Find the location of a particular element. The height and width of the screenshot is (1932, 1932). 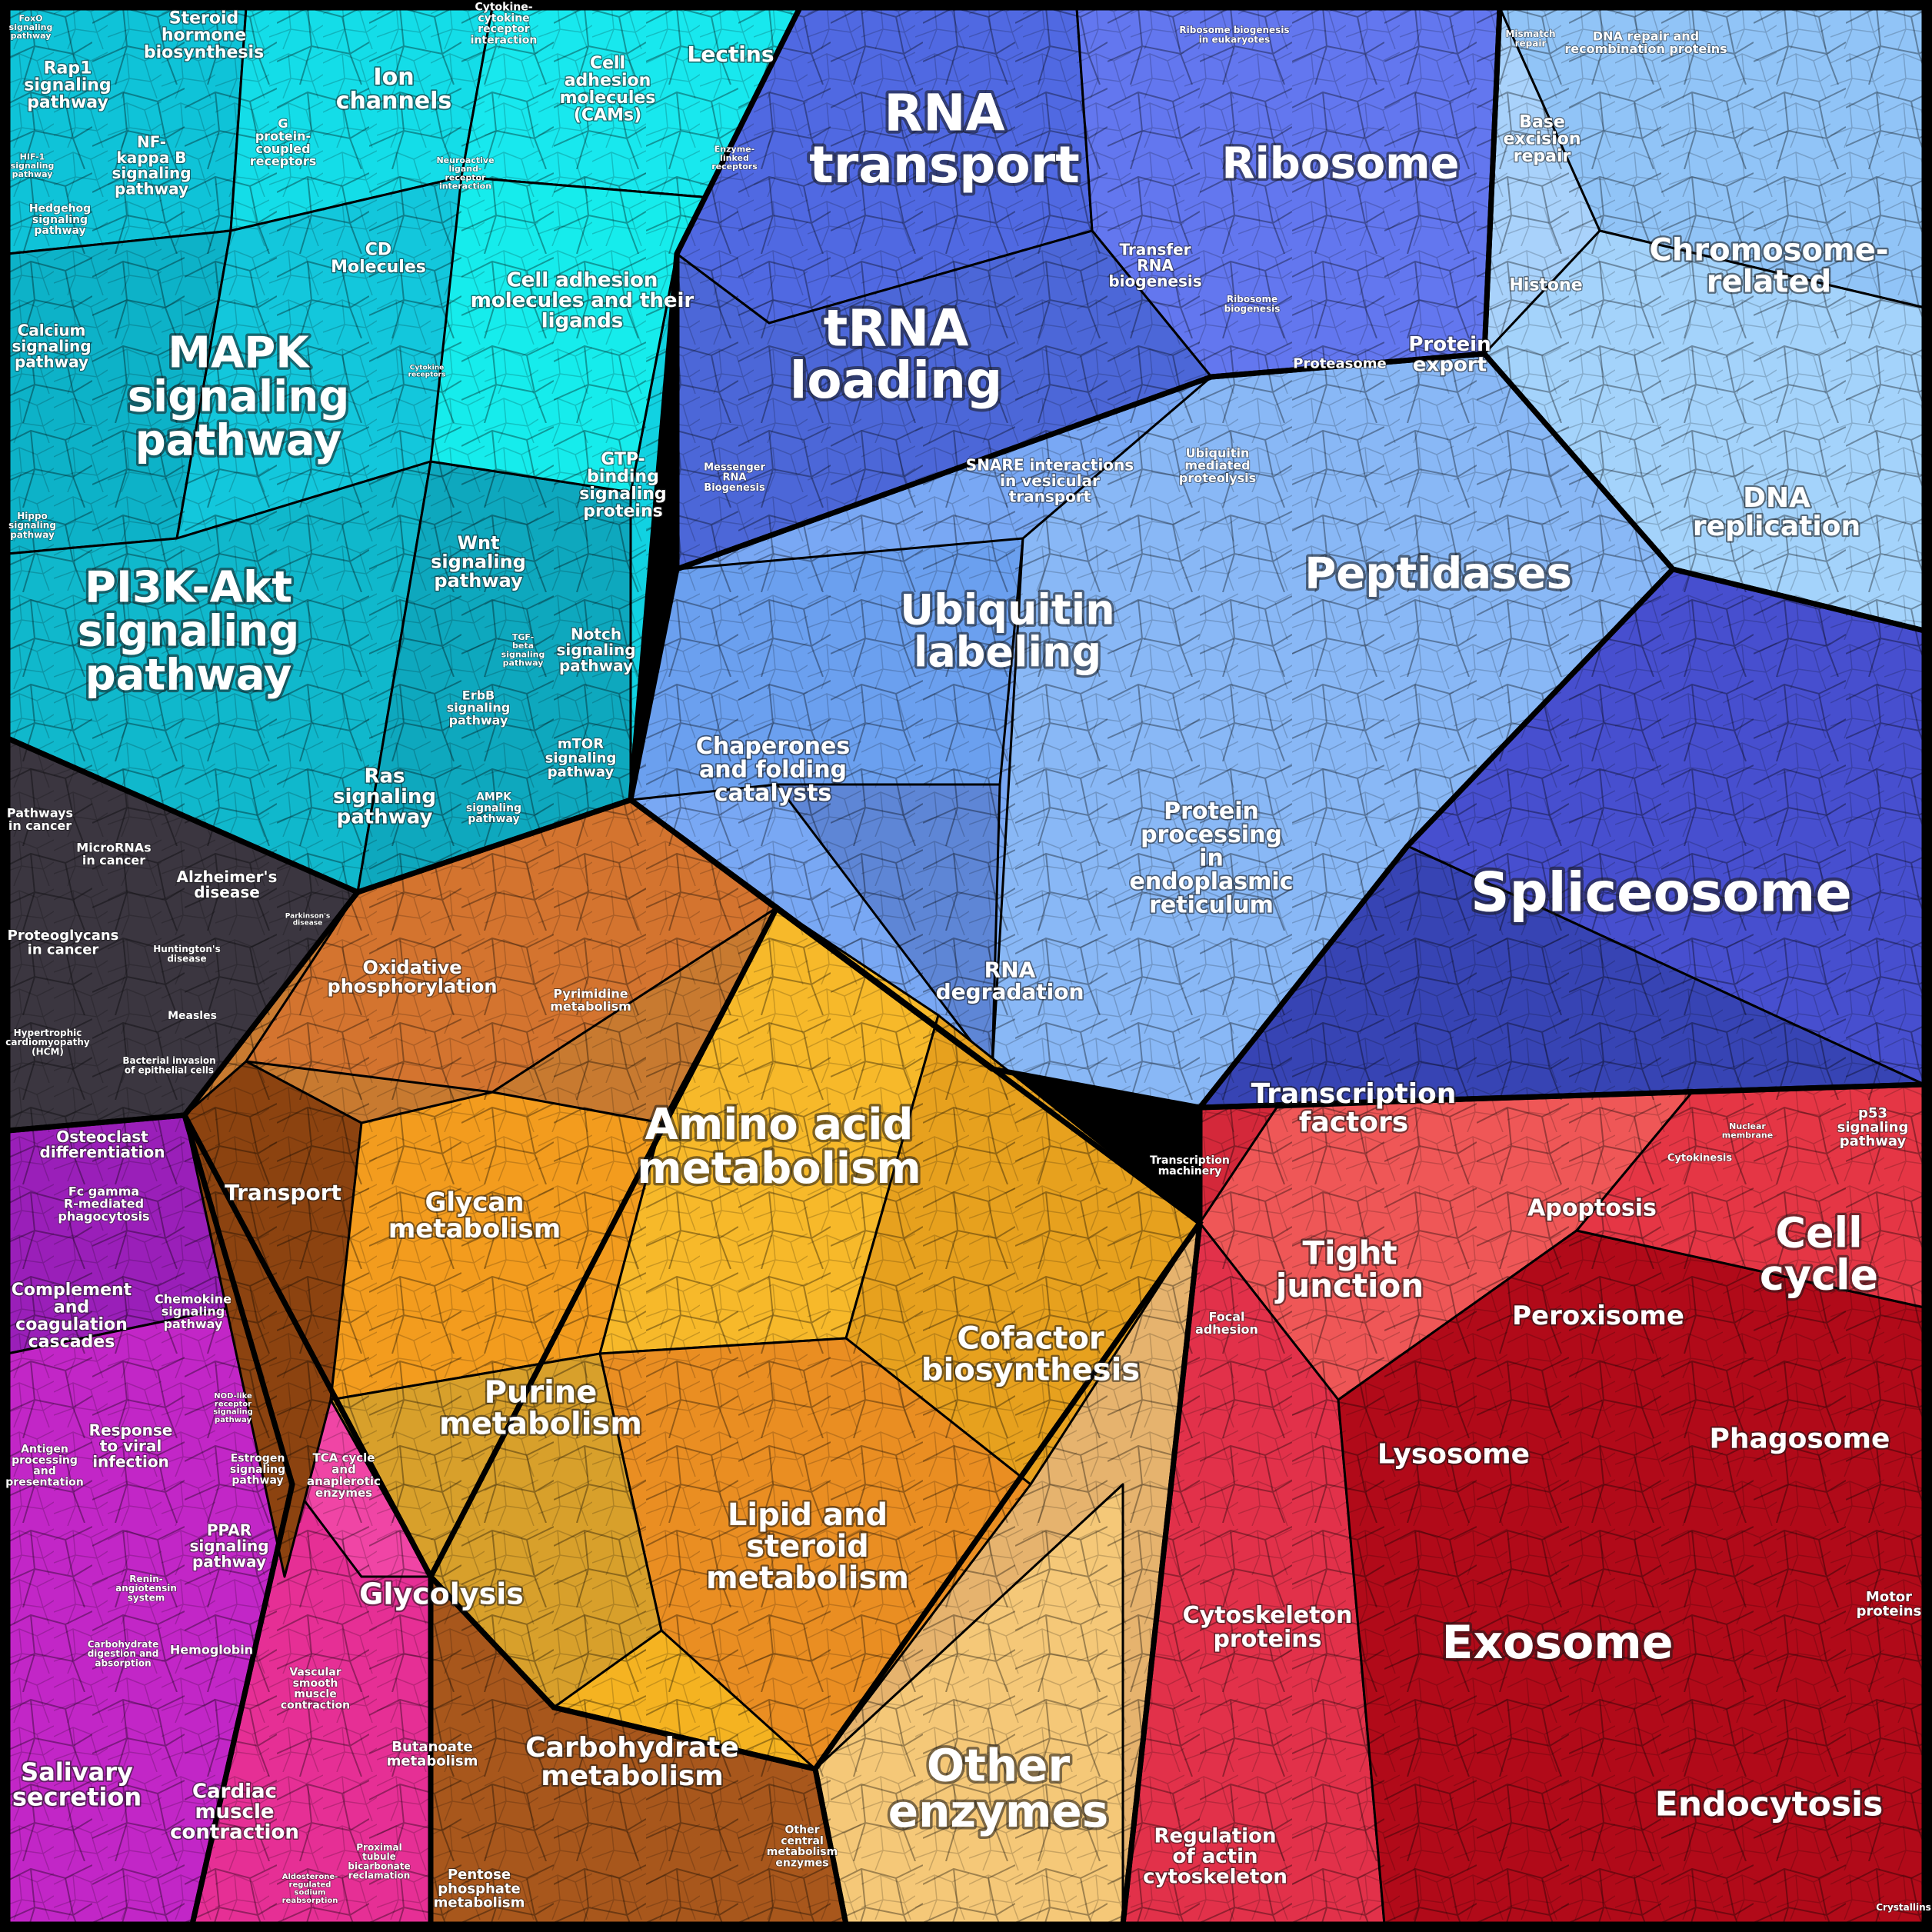

label-aldosterone: Aldosterone-regulated sodium reabsorption is located at coordinates (310, 1889).